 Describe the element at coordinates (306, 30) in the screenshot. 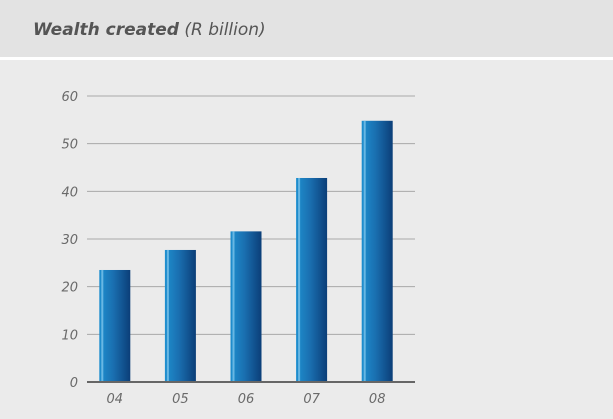

I see `chart-header: Wealth created (R billion)` at that location.